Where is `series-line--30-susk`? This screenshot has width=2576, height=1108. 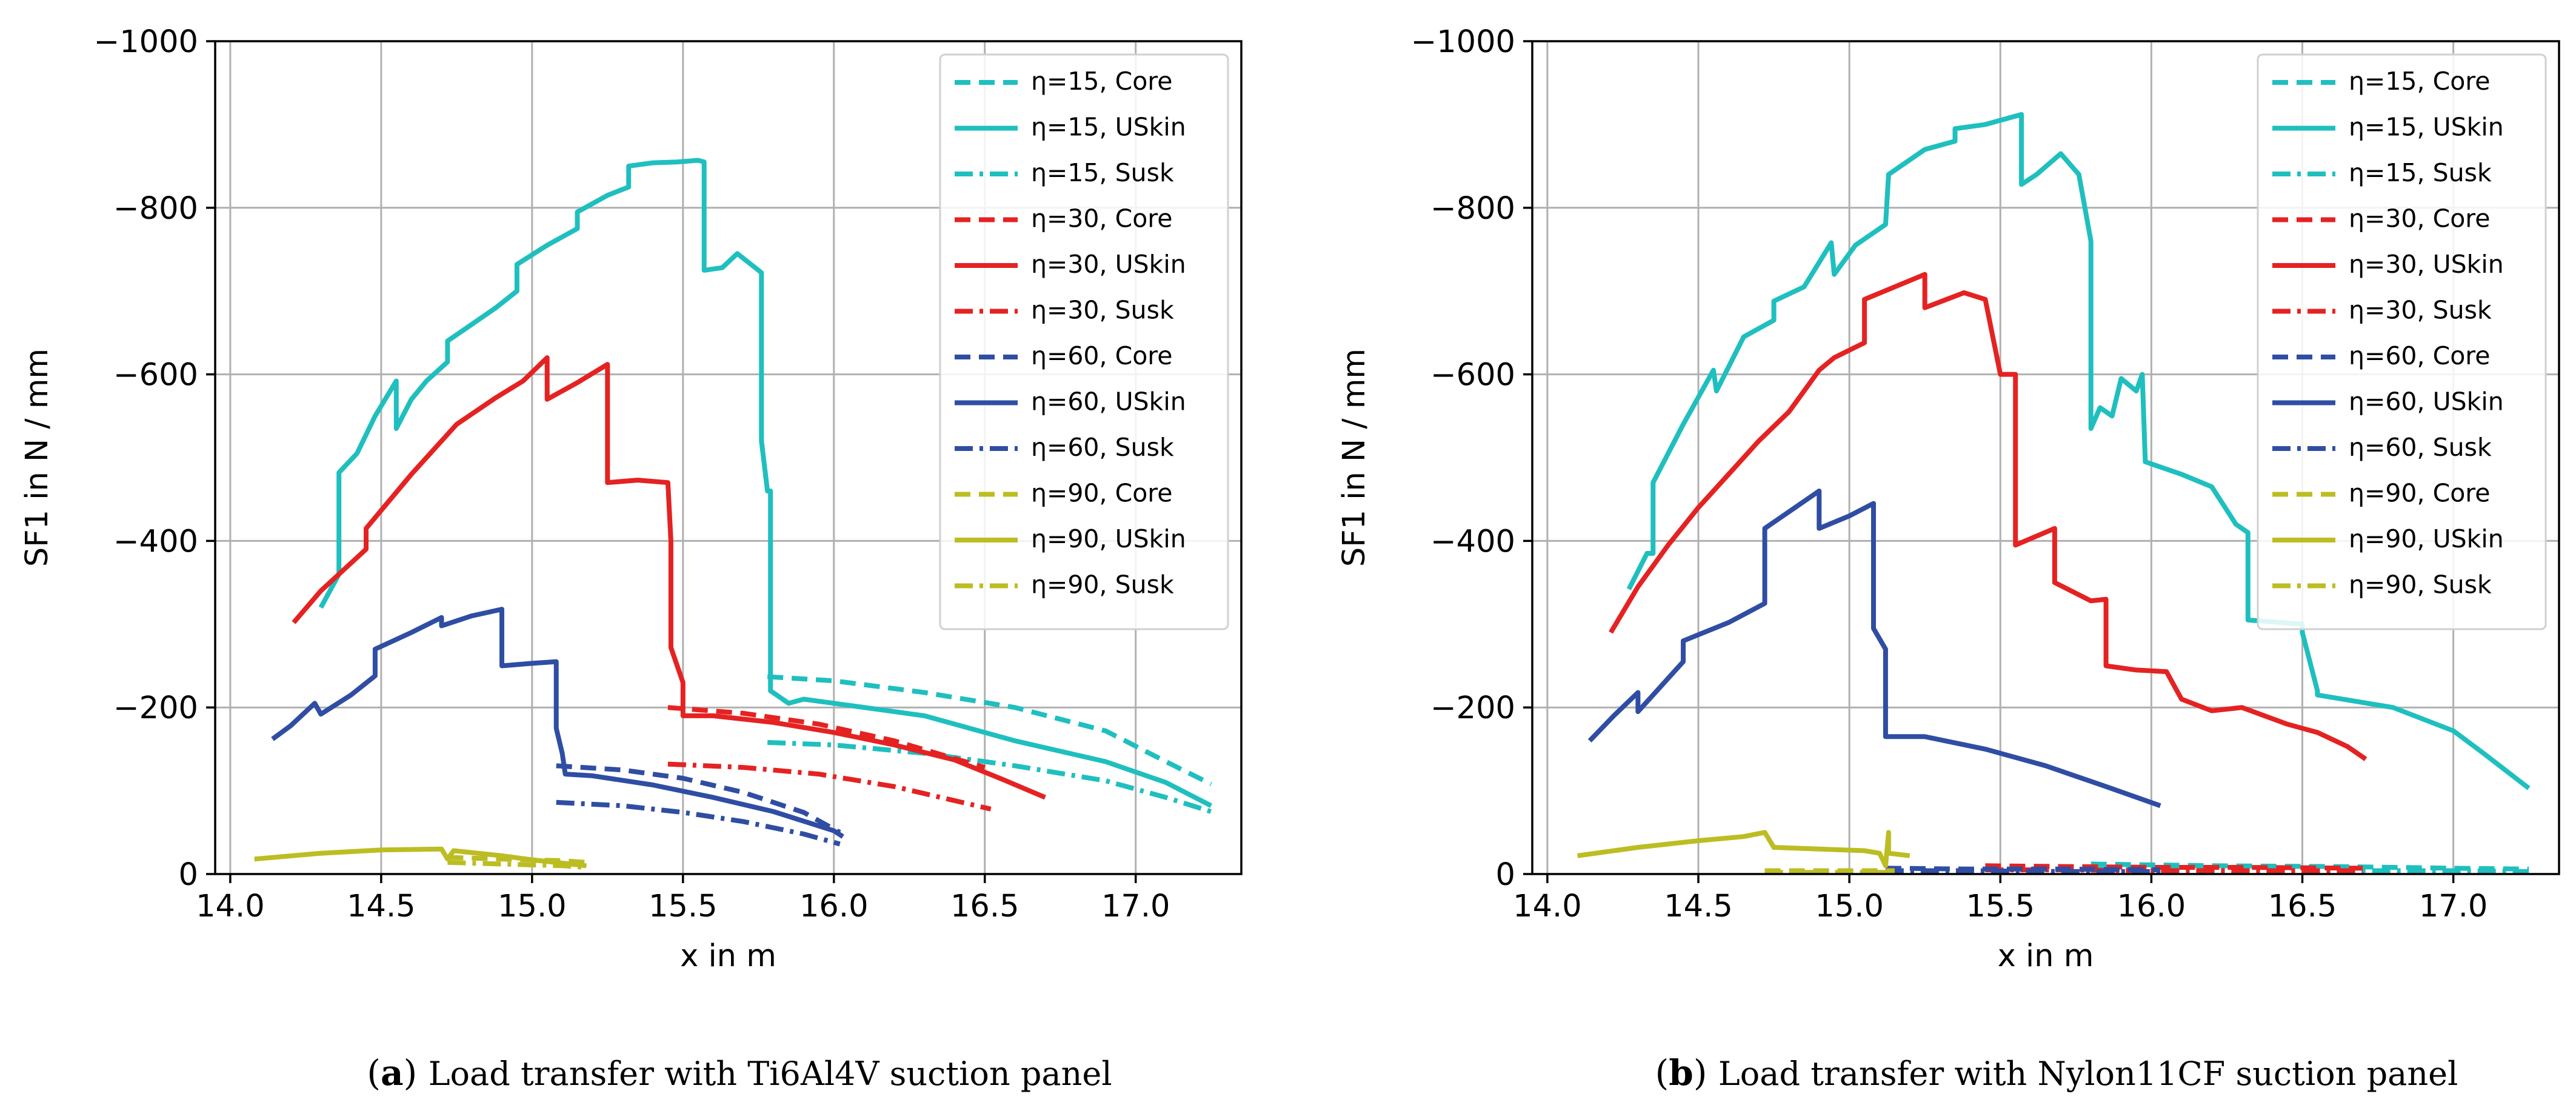 series-line--30-susk is located at coordinates (830, 786).